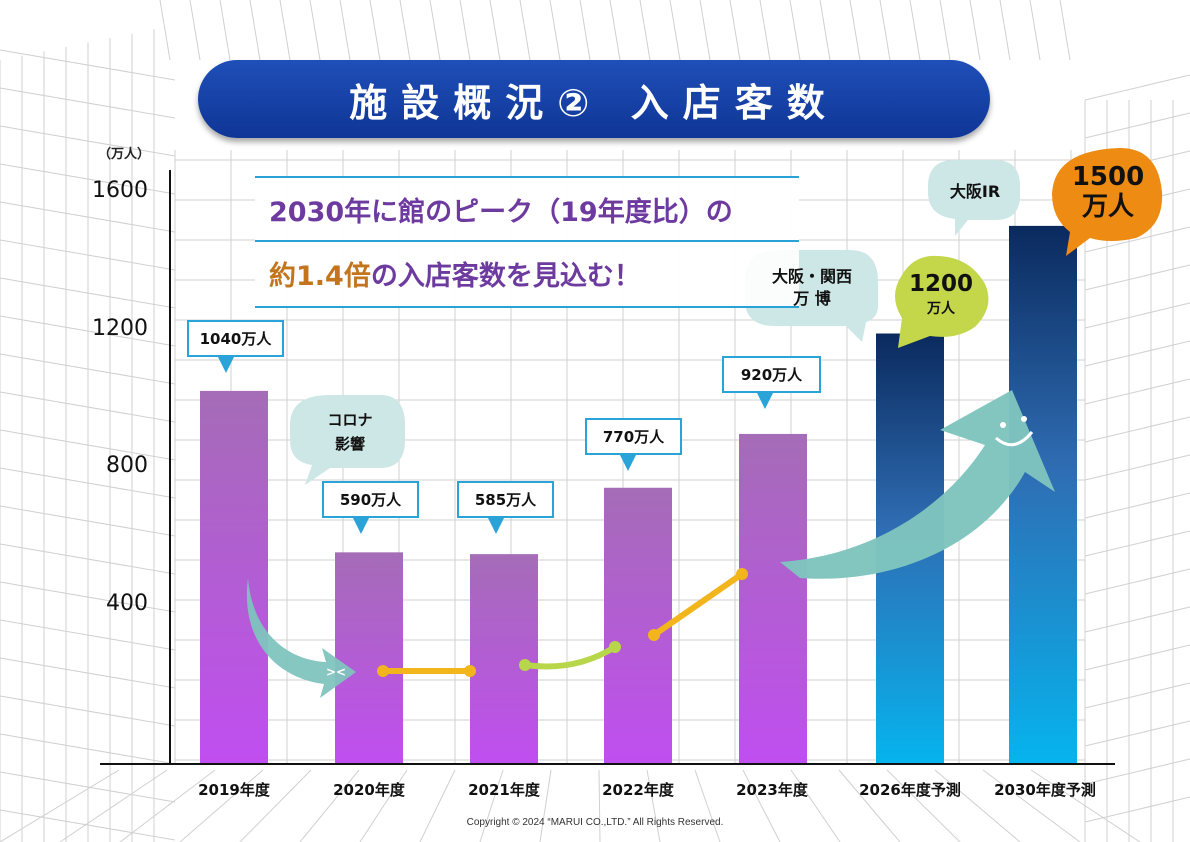 The image size is (1190, 842). I want to click on headline-box: 2030年に館のピーク（19年度比）の 約1.4倍の入店客数を見込む！, so click(527, 242).